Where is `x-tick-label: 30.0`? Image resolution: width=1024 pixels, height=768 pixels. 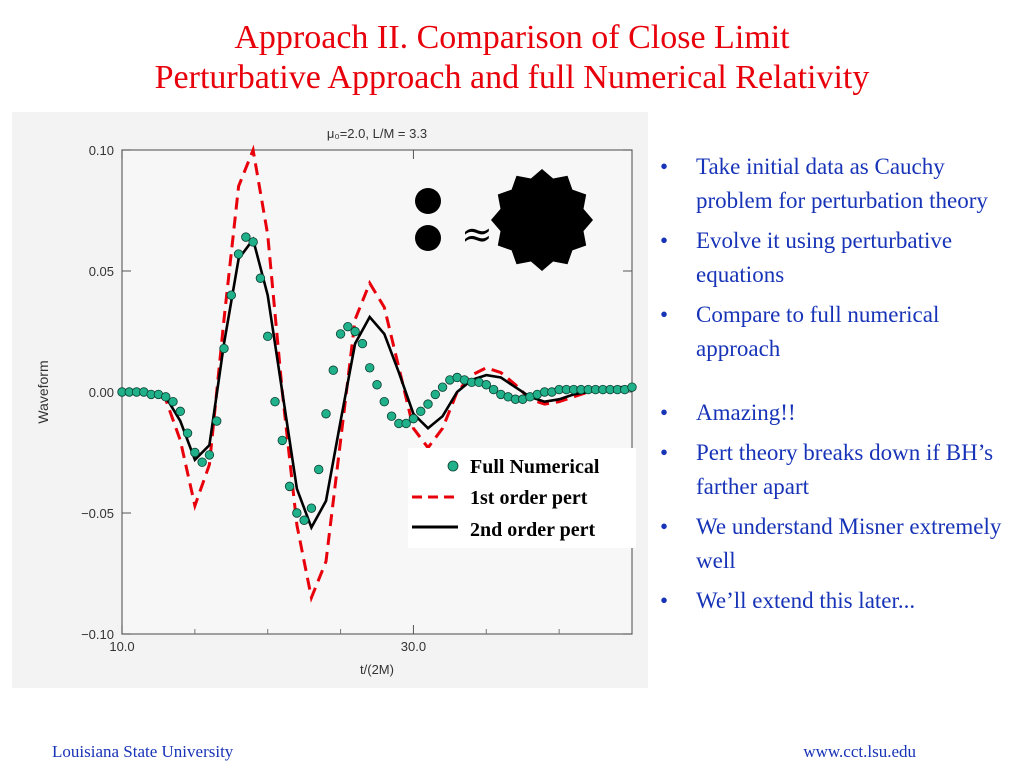 x-tick-label: 30.0 is located at coordinates (413, 646).